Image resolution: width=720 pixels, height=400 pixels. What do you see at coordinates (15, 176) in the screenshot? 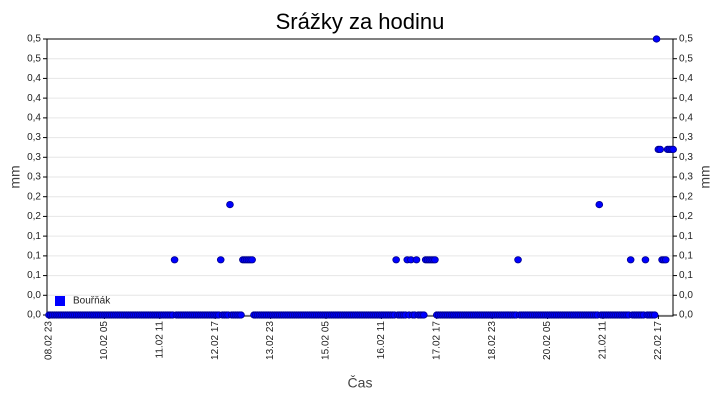
I see `y-axis-label: mm` at bounding box center [15, 176].